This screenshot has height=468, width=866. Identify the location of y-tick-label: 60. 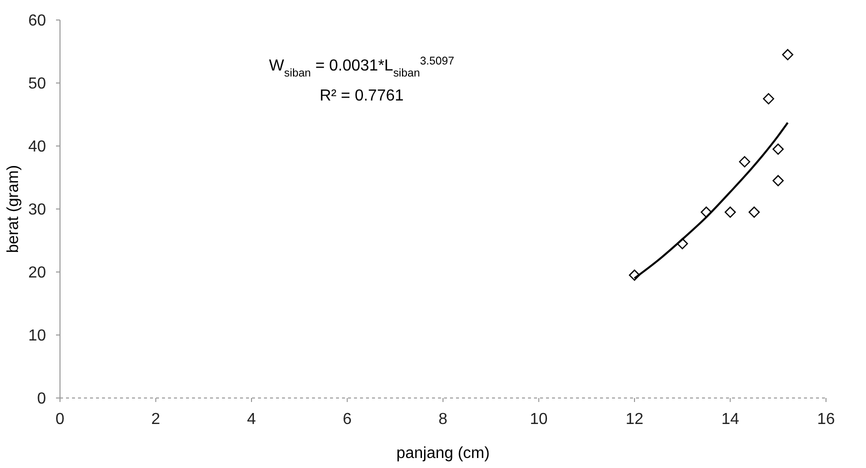
(37, 21).